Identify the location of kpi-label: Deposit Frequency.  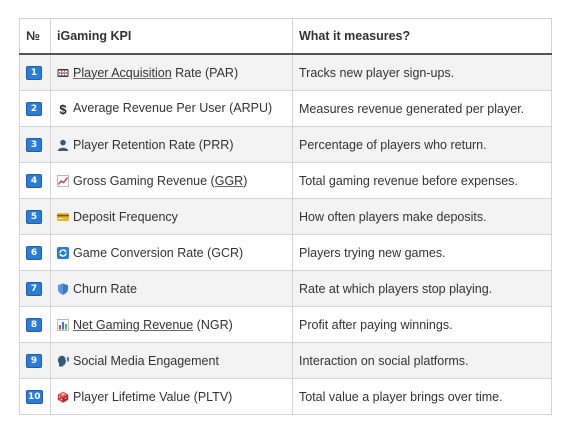
(125, 216).